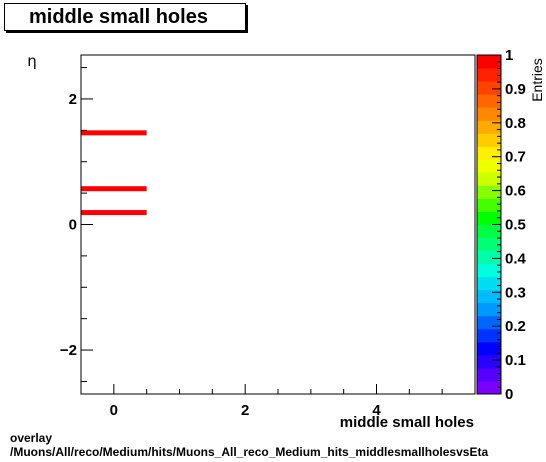  What do you see at coordinates (515, 360) in the screenshot?
I see `palette-tick-label: 0.1` at bounding box center [515, 360].